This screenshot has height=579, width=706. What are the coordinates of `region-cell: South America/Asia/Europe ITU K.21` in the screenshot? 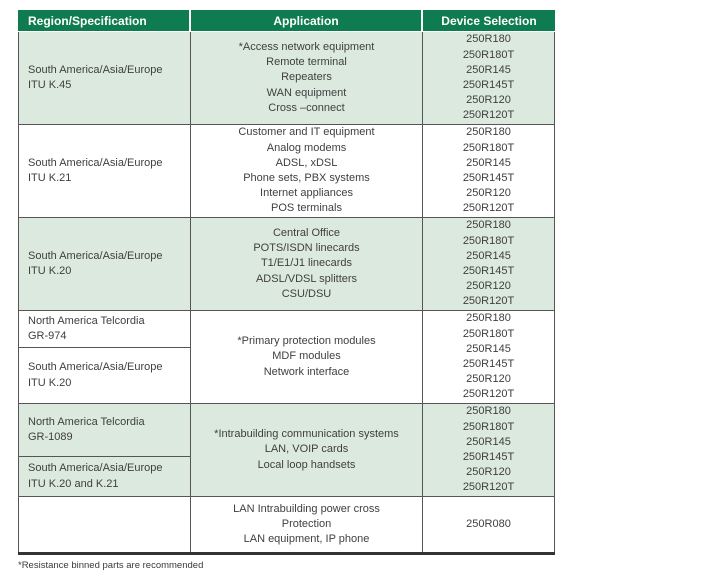 It's located at (104, 171).